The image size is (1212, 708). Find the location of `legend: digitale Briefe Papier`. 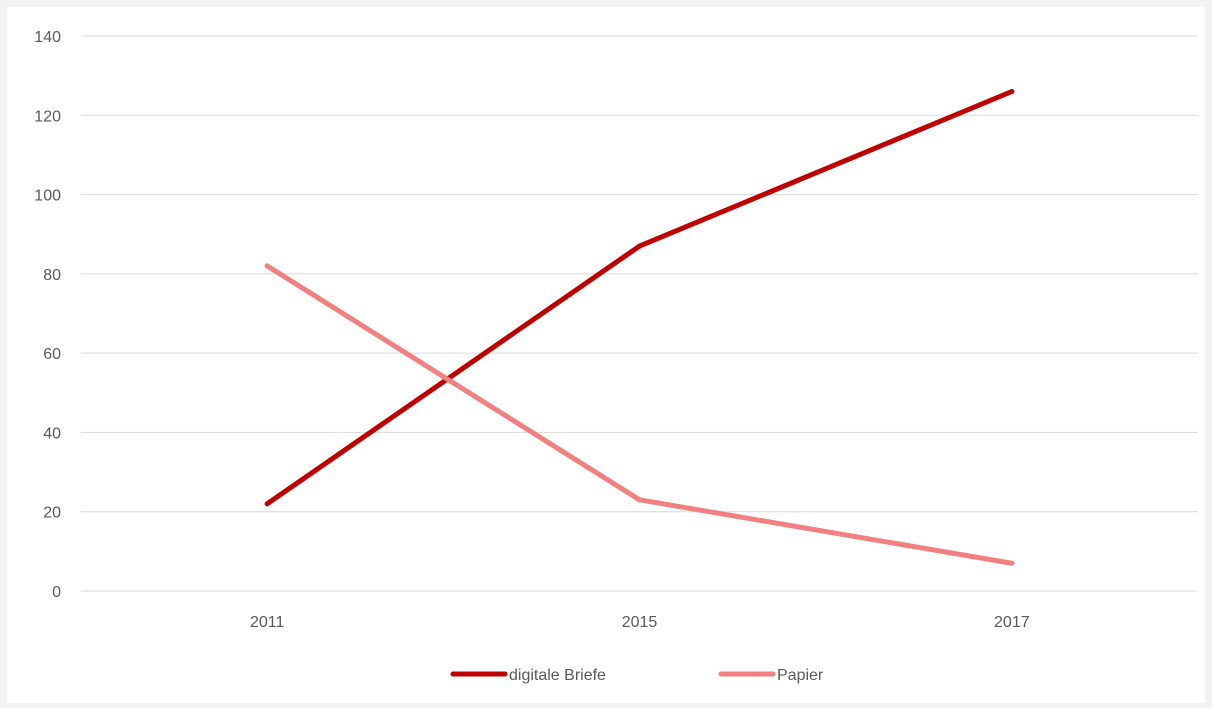

legend: digitale Briefe Papier is located at coordinates (637, 675).